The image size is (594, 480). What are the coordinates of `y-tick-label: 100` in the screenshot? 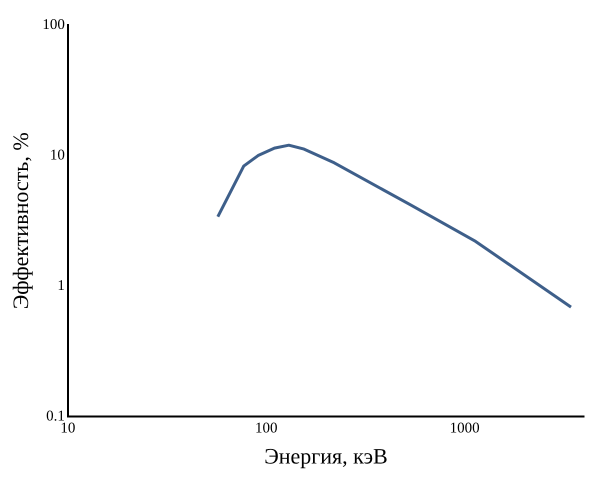 It's located at (53, 24).